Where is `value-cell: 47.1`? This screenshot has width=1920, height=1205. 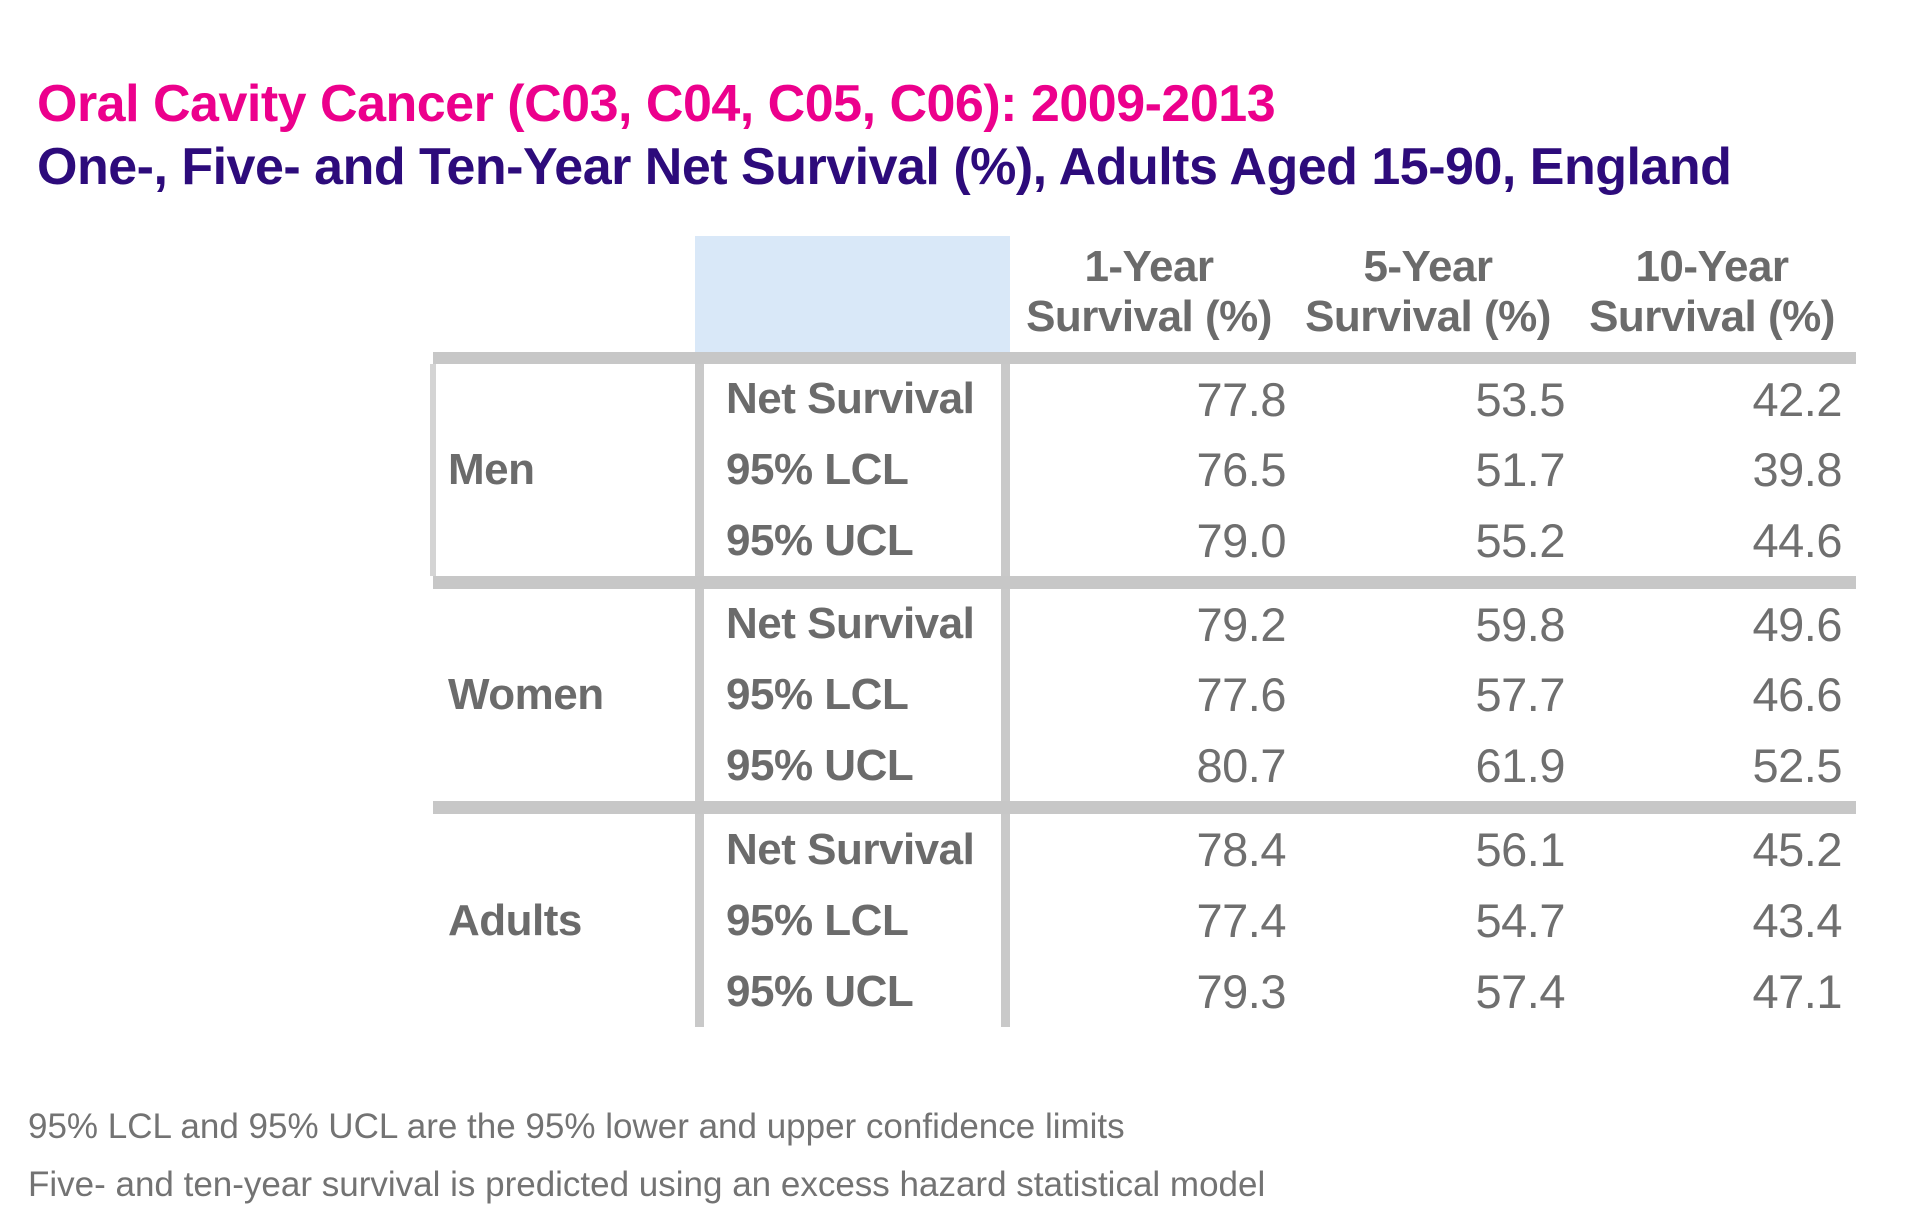
value-cell: 47.1 is located at coordinates (1797, 991).